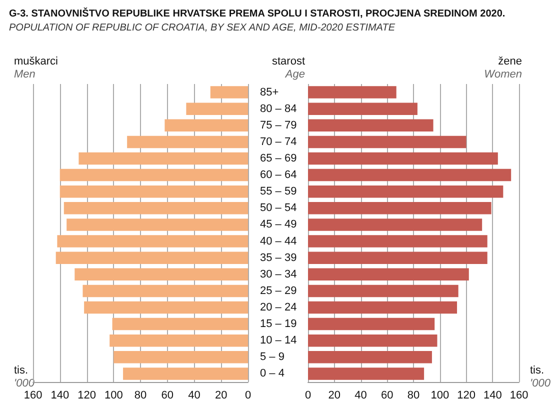 The width and height of the screenshot is (556, 416). I want to click on y-tick-label: 75 – 79, so click(278, 125).